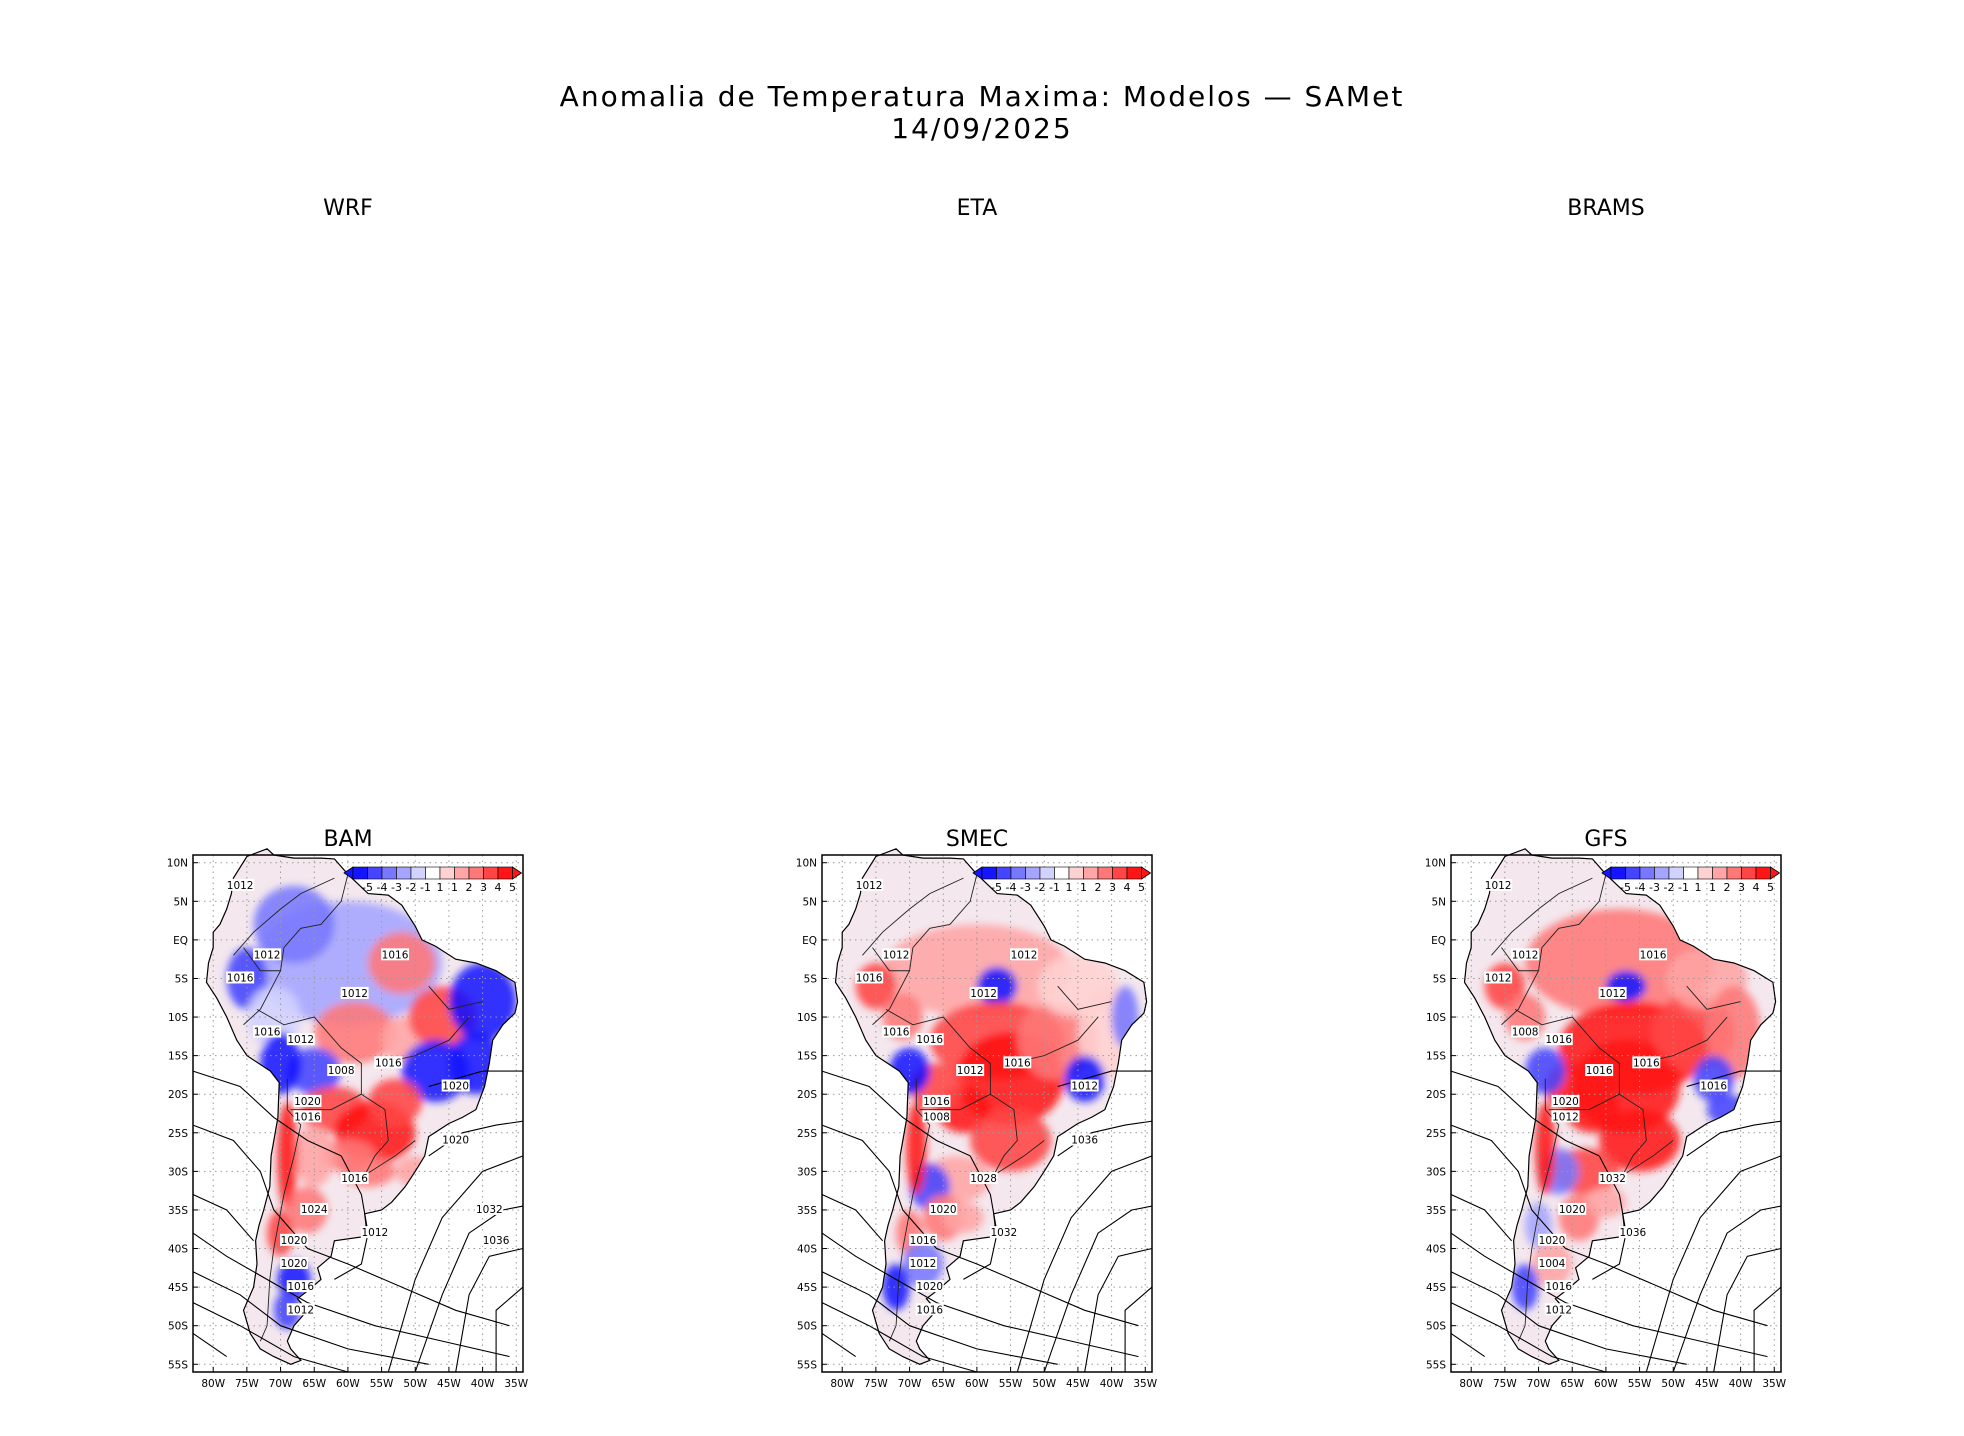 The image size is (1964, 1436). Describe the element at coordinates (358, 1108) in the screenshot. I see `country-borders` at that location.